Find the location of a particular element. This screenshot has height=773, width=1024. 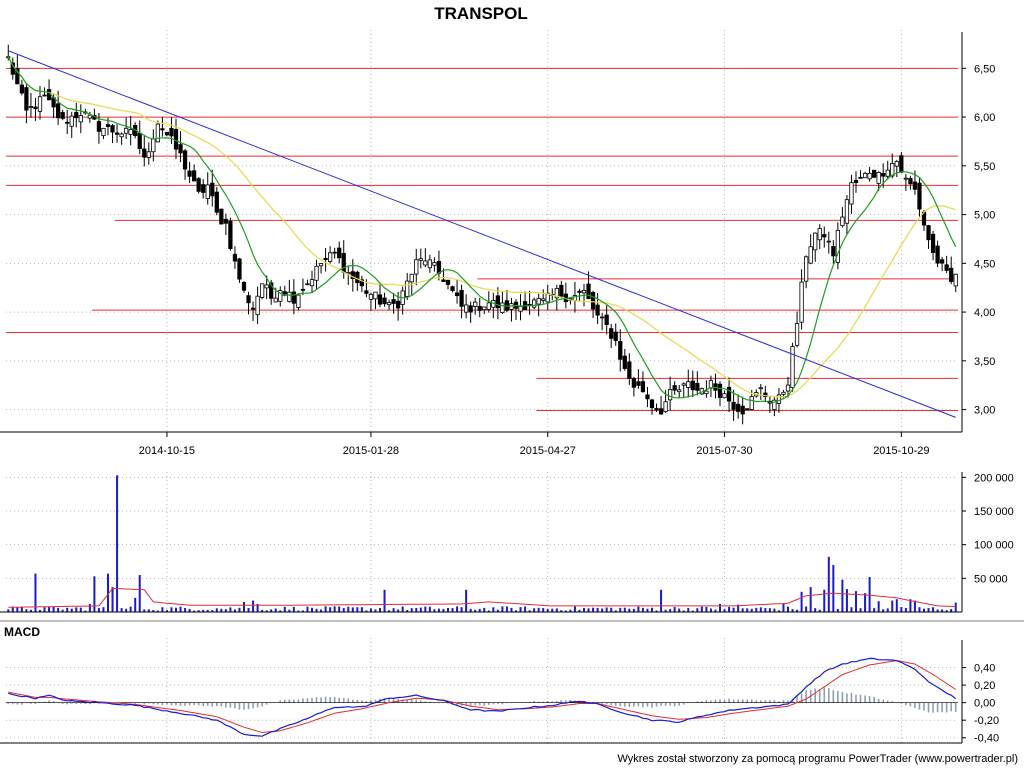

volume-tick-label: 50 000 is located at coordinates (991, 579).